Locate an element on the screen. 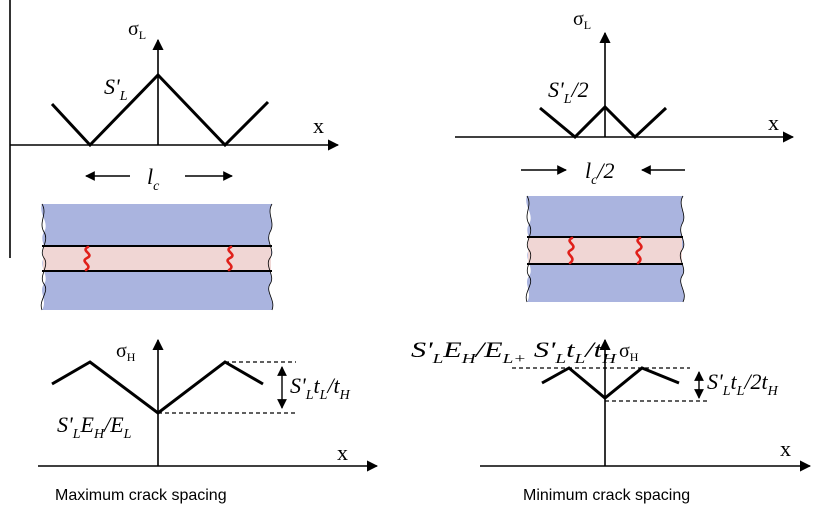 This screenshot has height=506, width=813. right-sigma-h-profile is located at coordinates (610, 383).